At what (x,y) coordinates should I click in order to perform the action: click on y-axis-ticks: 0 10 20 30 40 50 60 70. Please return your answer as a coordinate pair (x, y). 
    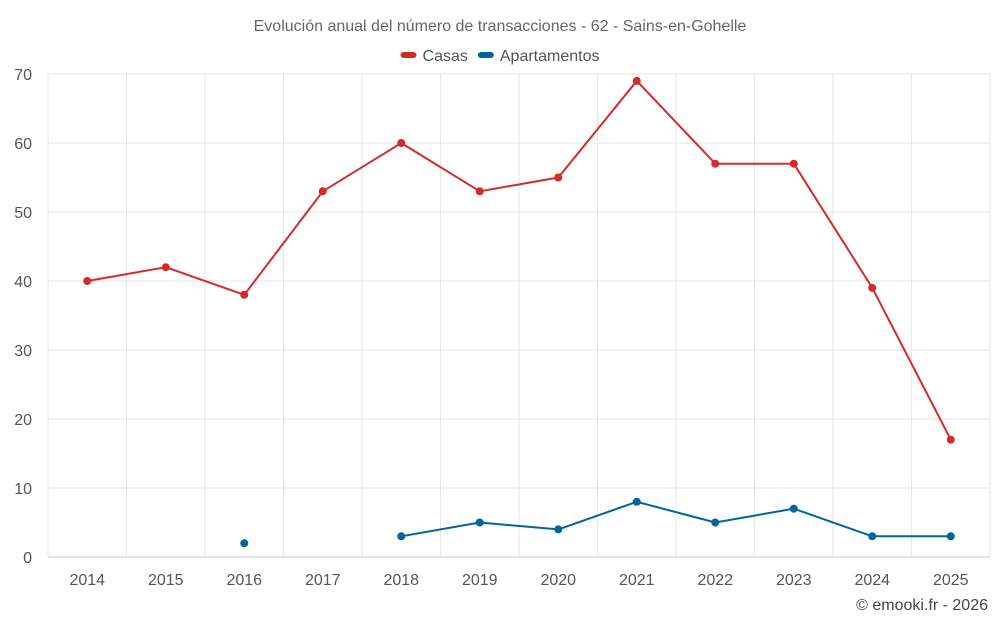
    Looking at the image, I should click on (23, 317).